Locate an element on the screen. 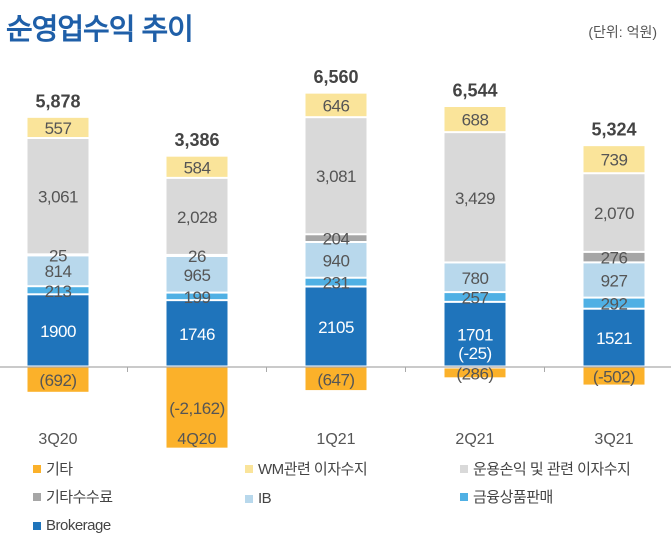 Image resolution: width=671 pixels, height=547 pixels. data-label: 1701 is located at coordinates (475, 335).